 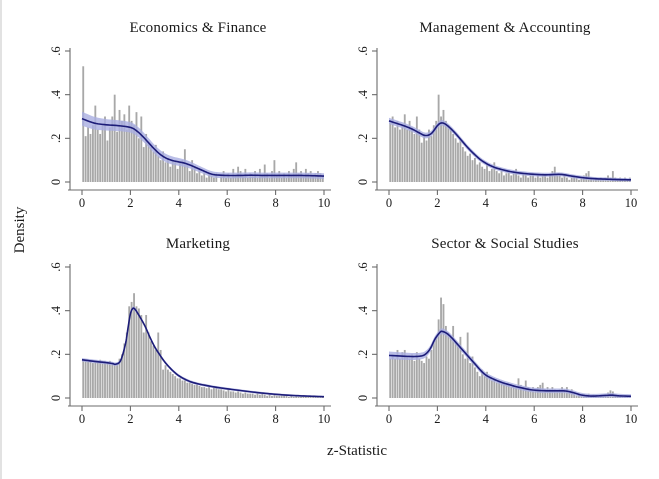 What do you see at coordinates (198, 244) in the screenshot?
I see `panel-title-marketing: Marketing` at bounding box center [198, 244].